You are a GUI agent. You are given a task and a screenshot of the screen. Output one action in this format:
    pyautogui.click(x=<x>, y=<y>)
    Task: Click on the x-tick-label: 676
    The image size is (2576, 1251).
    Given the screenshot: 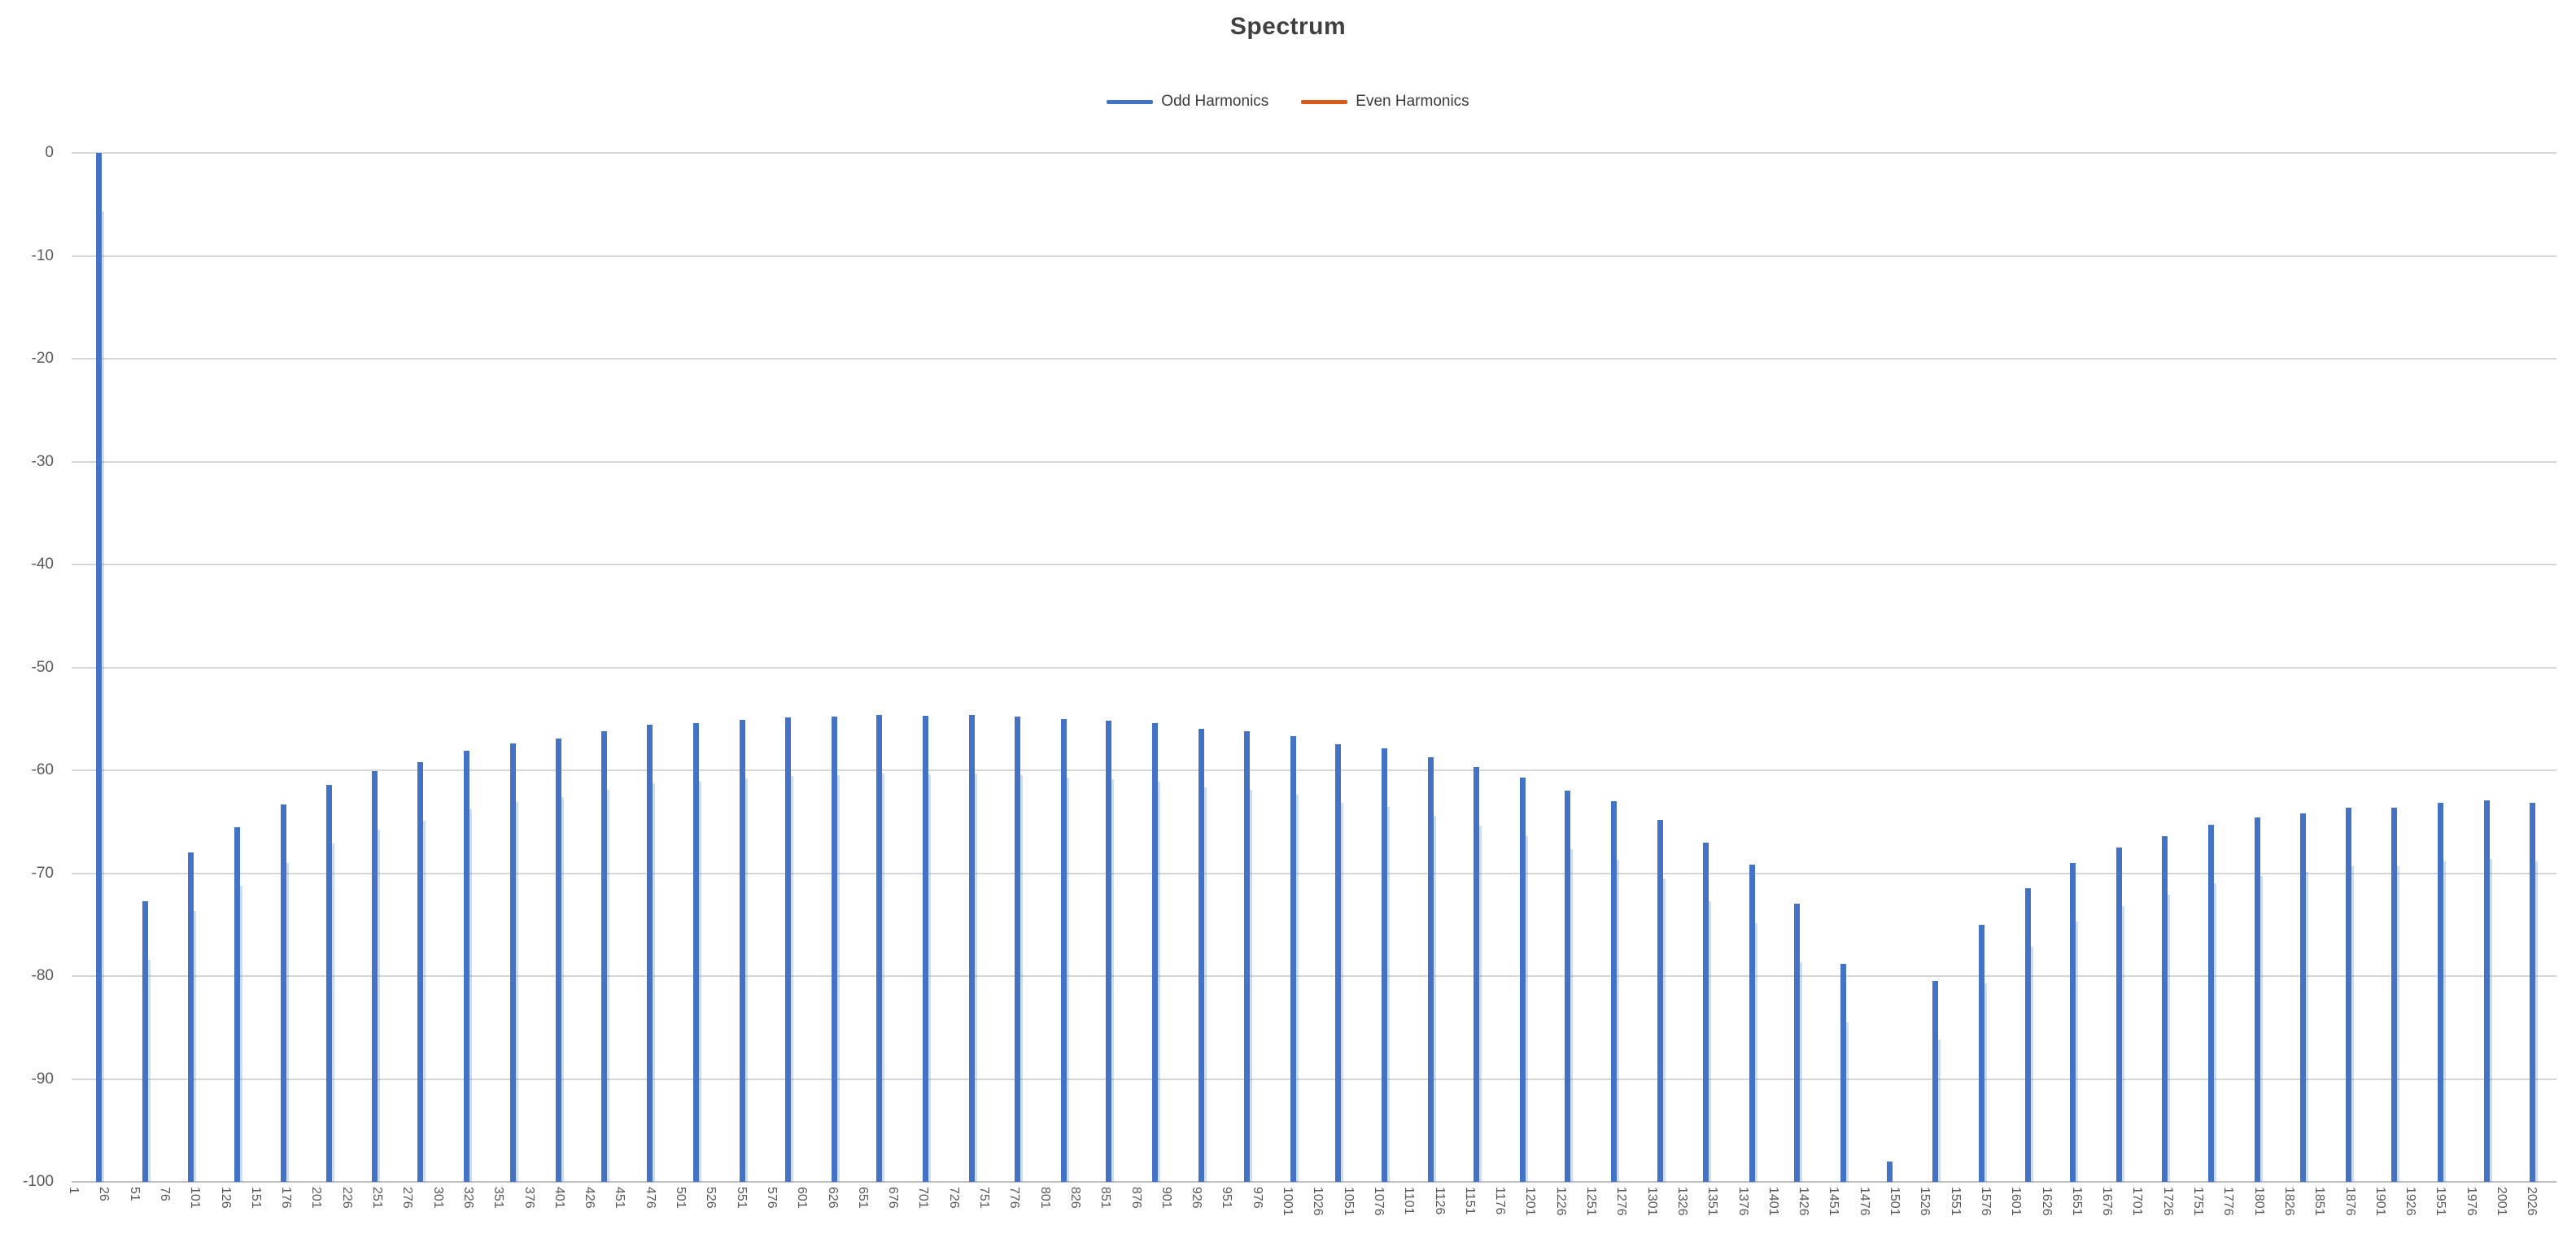 What is the action you would take?
    pyautogui.click(x=893, y=1198)
    